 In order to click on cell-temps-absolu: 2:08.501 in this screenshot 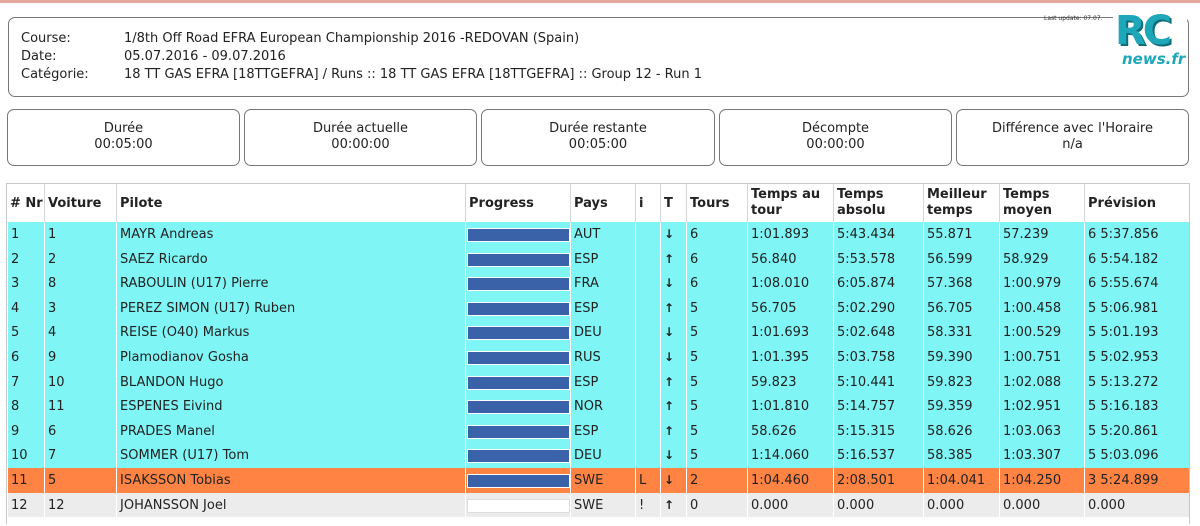, I will do `click(878, 480)`.